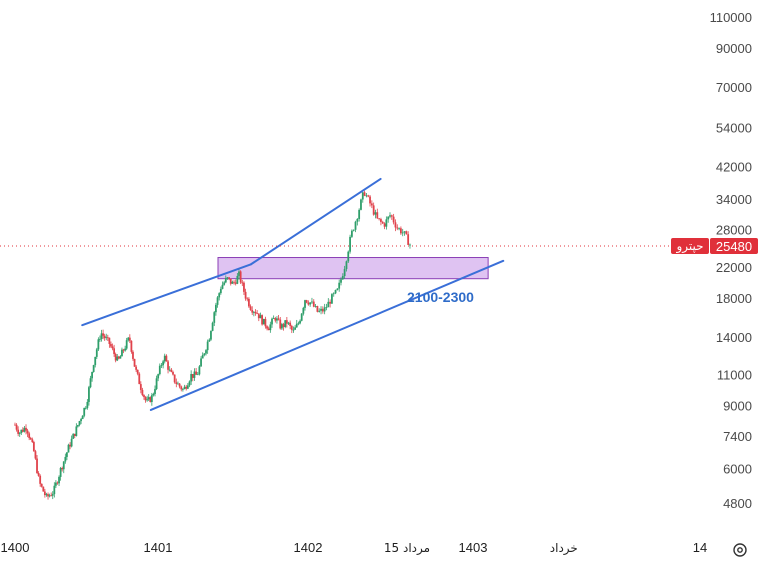 The height and width of the screenshot is (566, 764). I want to click on x-tick-label: 1400, so click(15, 547).